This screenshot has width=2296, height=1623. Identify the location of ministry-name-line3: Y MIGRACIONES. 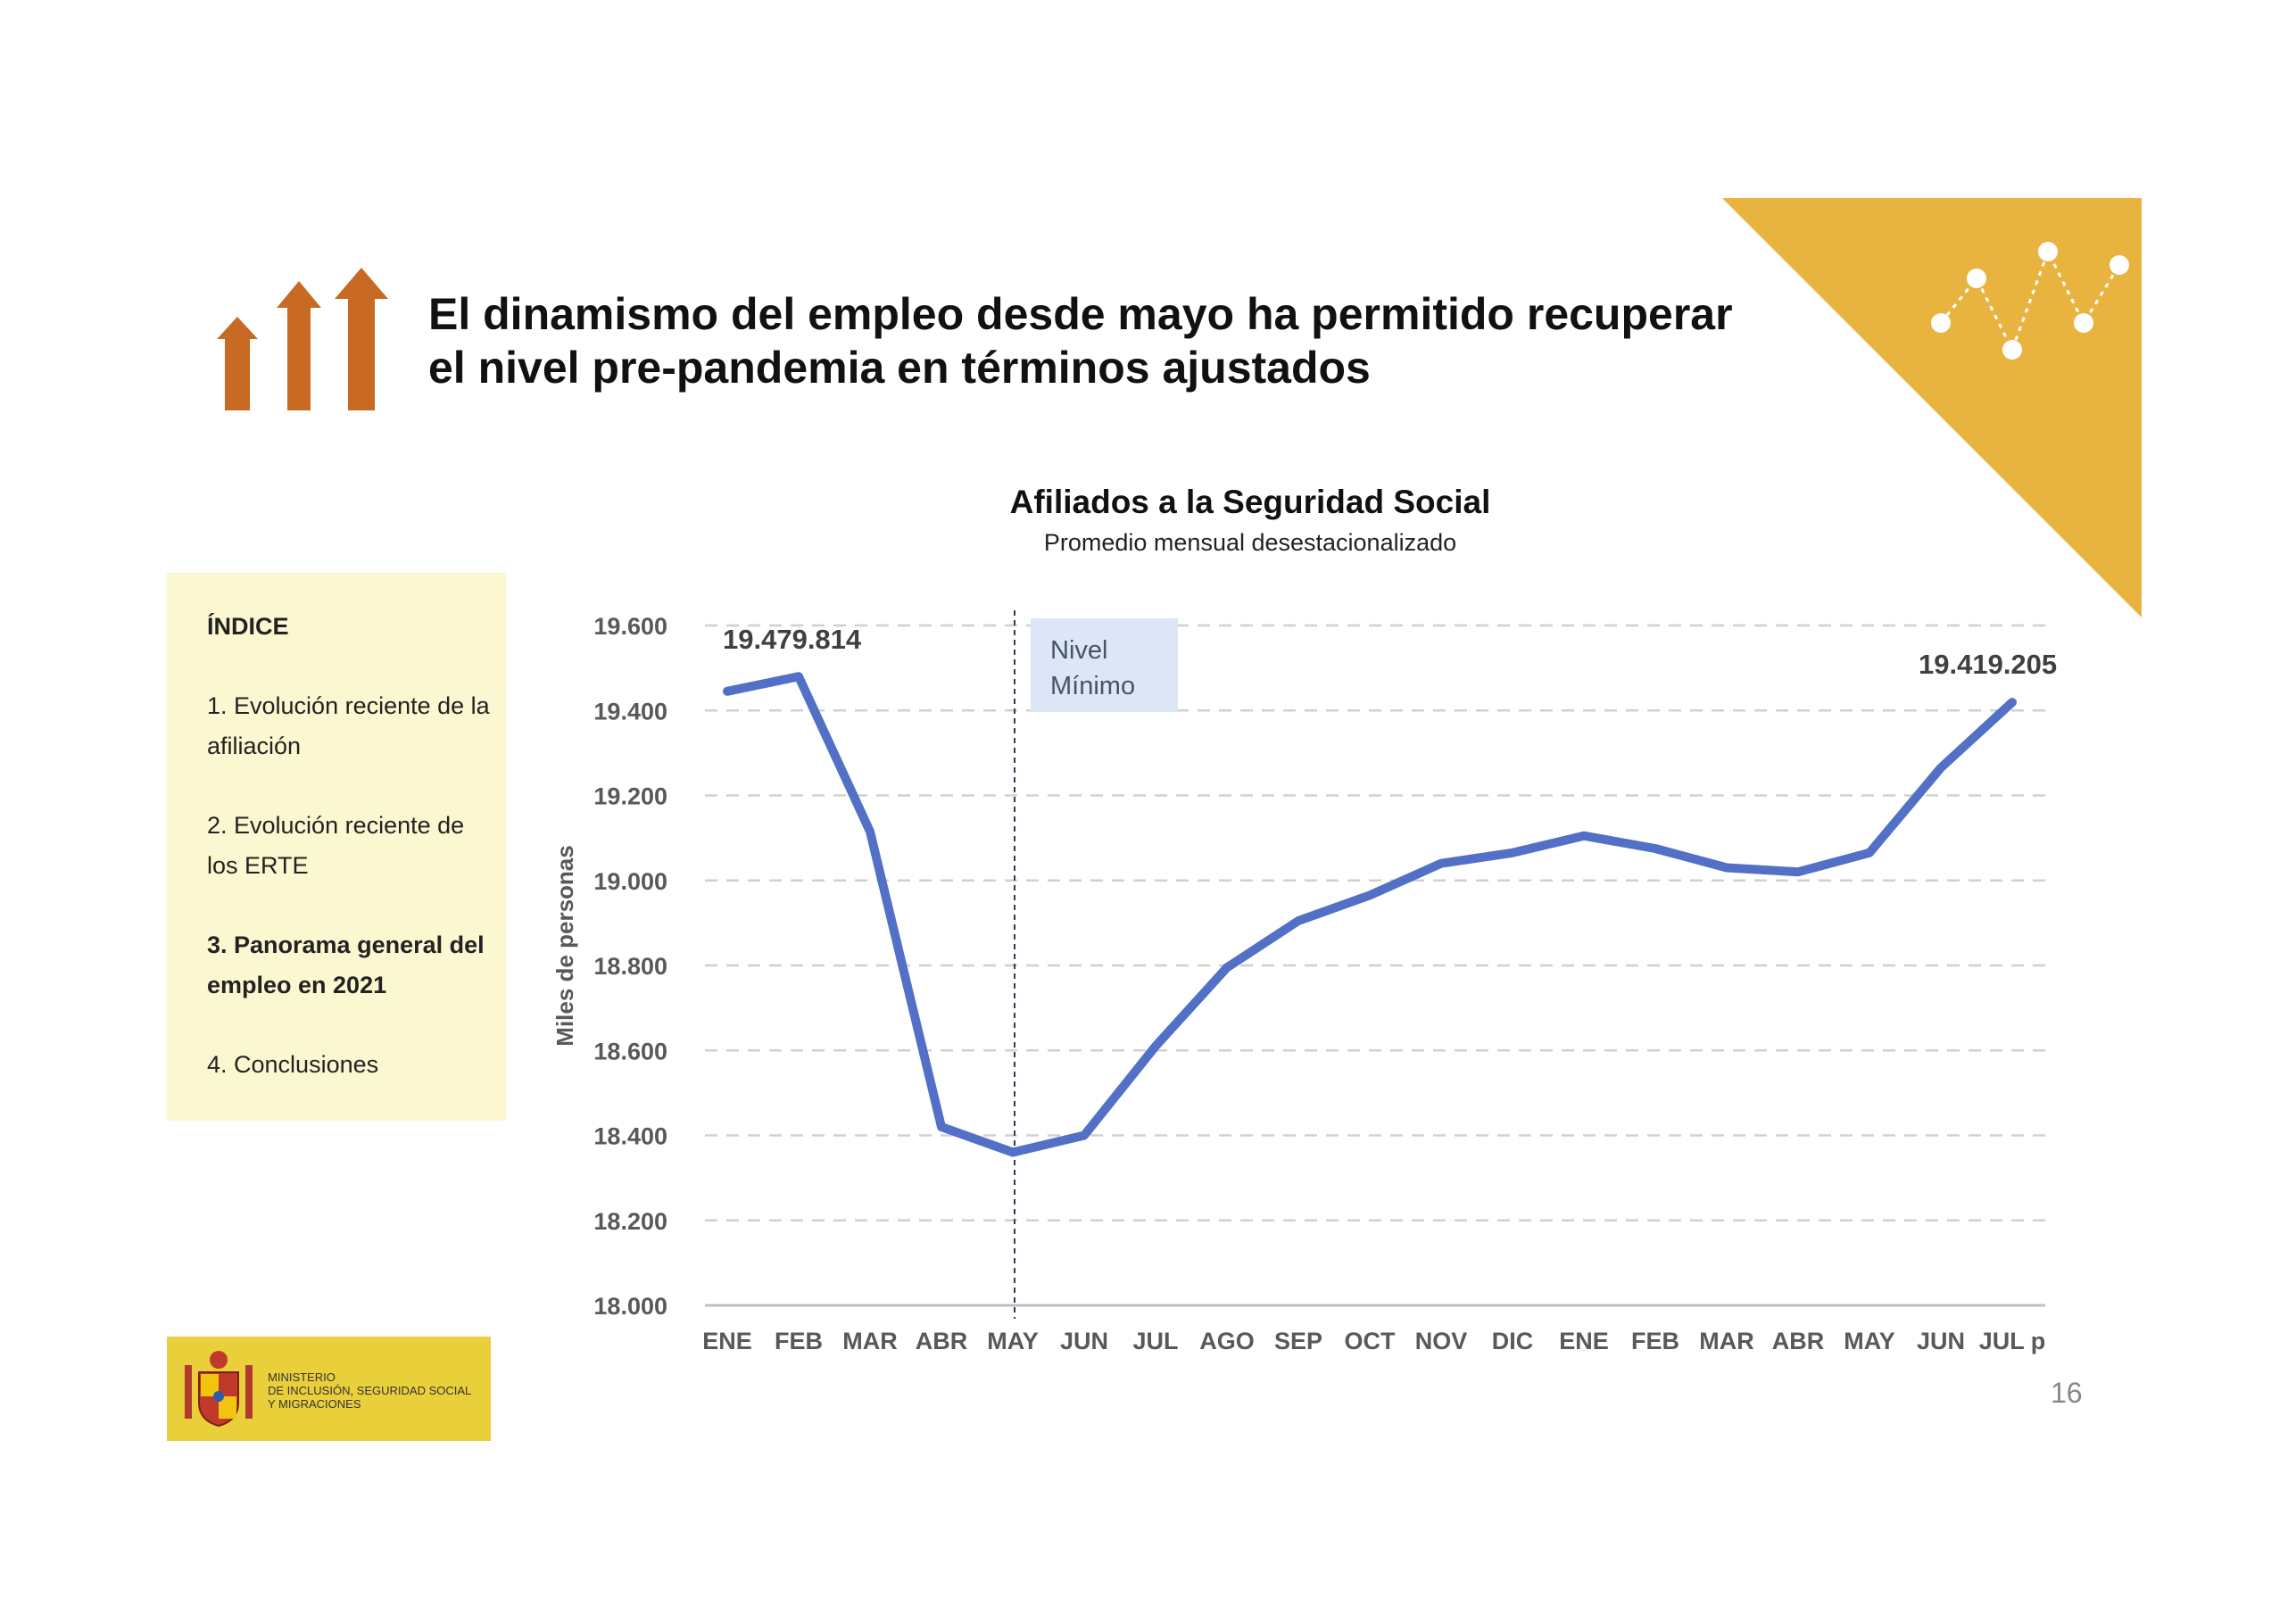
(314, 1404).